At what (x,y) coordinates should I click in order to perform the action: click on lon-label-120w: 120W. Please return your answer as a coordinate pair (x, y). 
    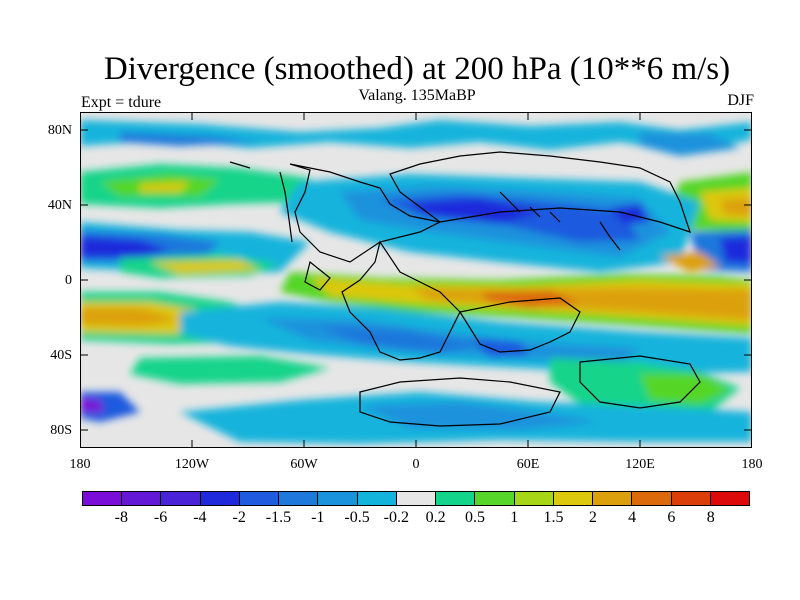
    Looking at the image, I should click on (192, 464).